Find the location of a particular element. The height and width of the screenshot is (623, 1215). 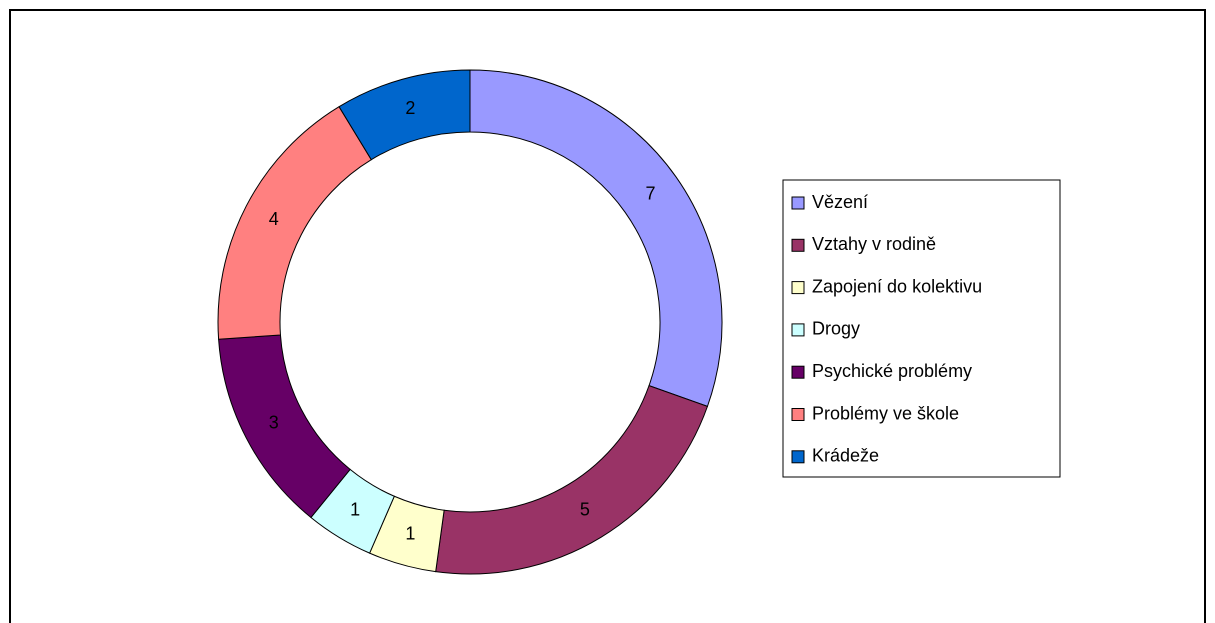

legend-label: Psychické problémy is located at coordinates (892, 371).